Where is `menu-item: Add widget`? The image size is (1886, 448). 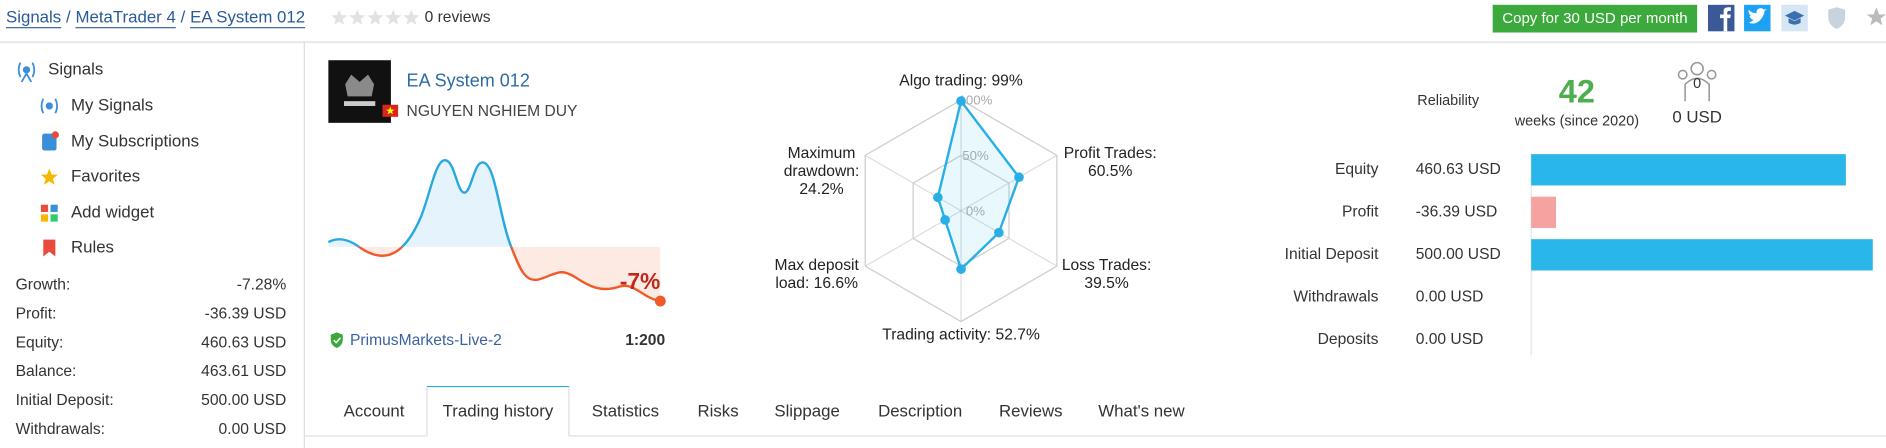 menu-item: Add widget is located at coordinates (113, 212).